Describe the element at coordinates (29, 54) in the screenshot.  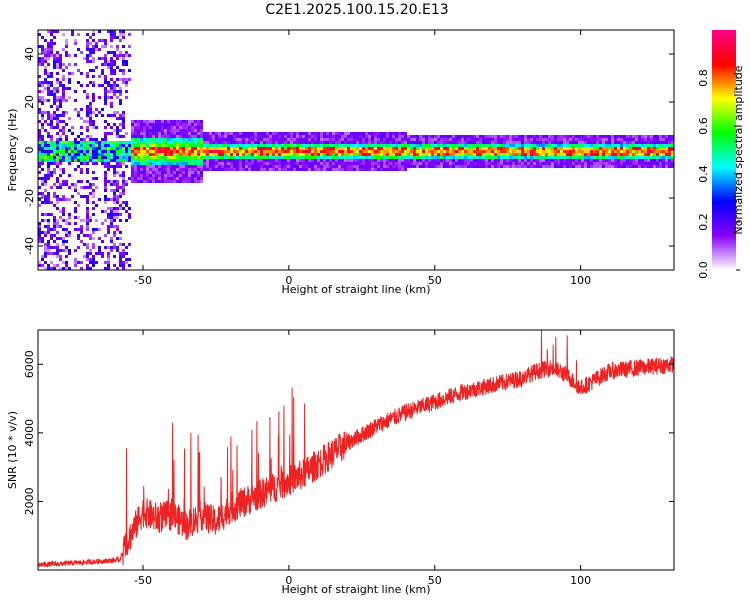
I see `y-tick-label: 40` at that location.